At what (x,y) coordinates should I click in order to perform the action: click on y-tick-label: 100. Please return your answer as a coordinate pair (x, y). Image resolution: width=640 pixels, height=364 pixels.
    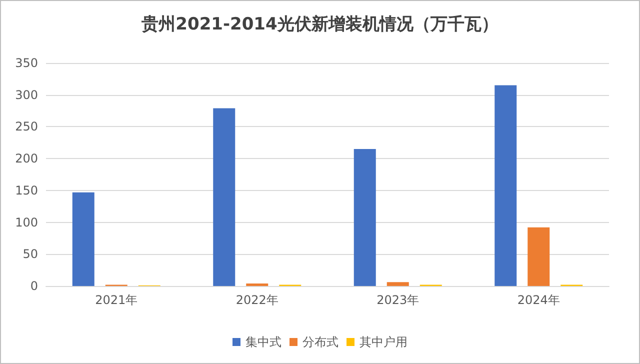
    Looking at the image, I should click on (26, 222).